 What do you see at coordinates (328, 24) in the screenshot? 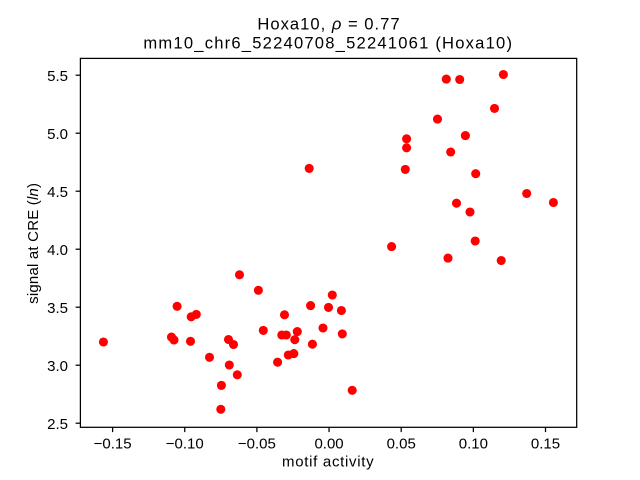
I see `svg-text: Hoxa10, ρ = 0.77` at bounding box center [328, 24].